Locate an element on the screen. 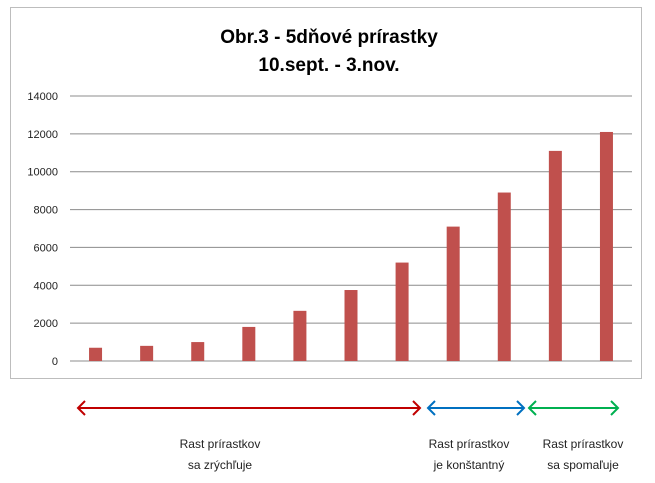 The image size is (655, 483). y-tick-label: 14000 is located at coordinates (42, 97).